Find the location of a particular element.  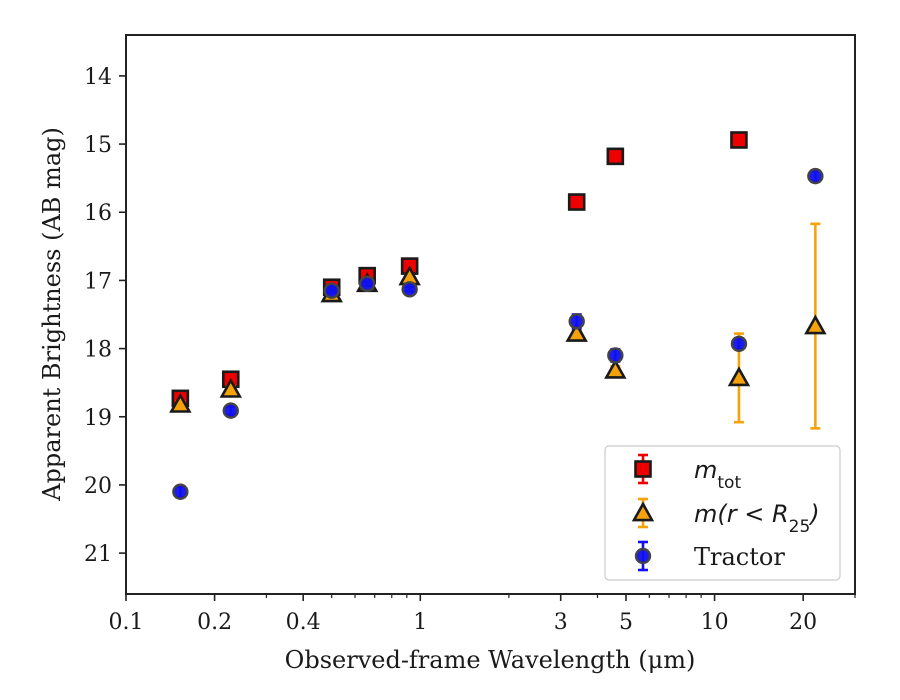

x-tick-label: 3 is located at coordinates (561, 622).